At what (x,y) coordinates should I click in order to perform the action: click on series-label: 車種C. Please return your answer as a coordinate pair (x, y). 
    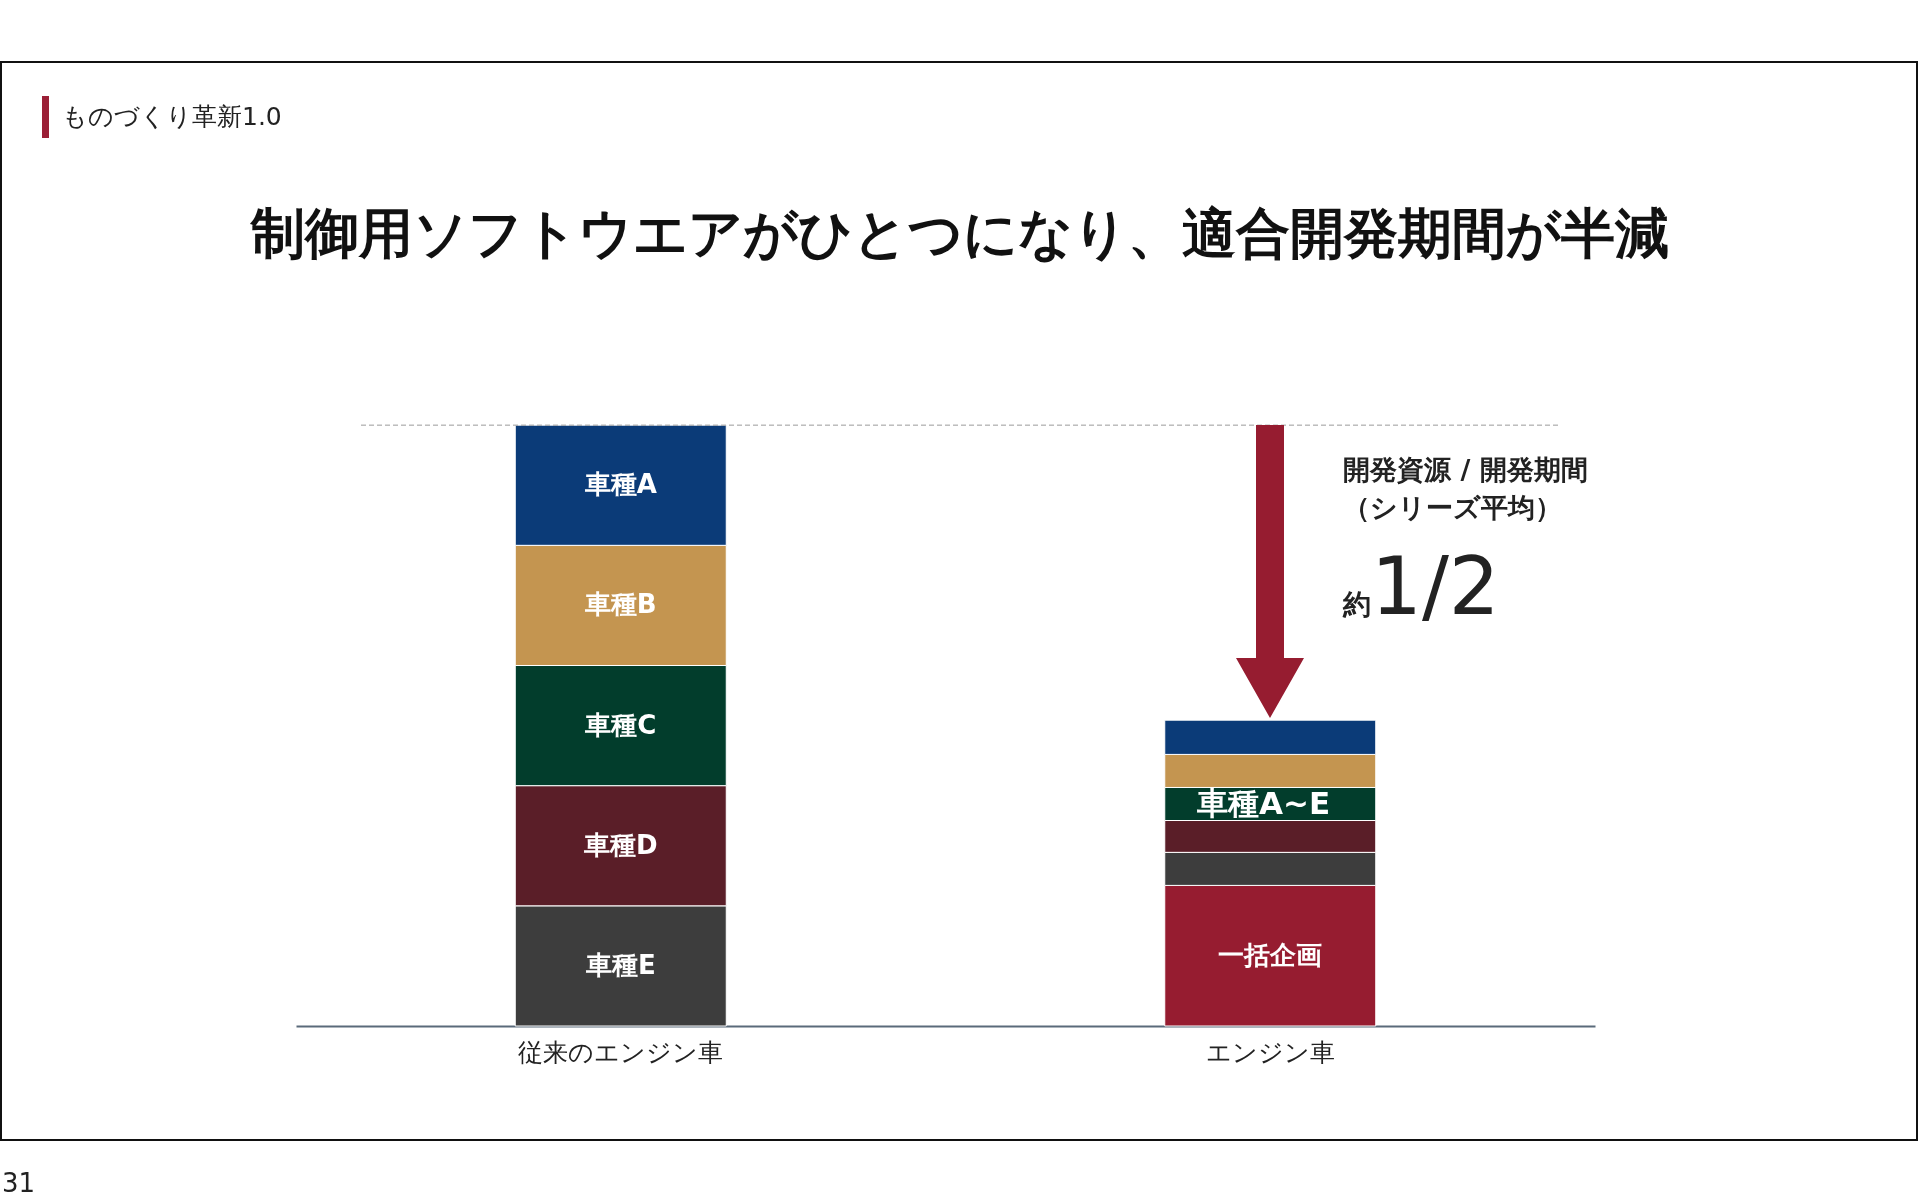
    Looking at the image, I should click on (620, 724).